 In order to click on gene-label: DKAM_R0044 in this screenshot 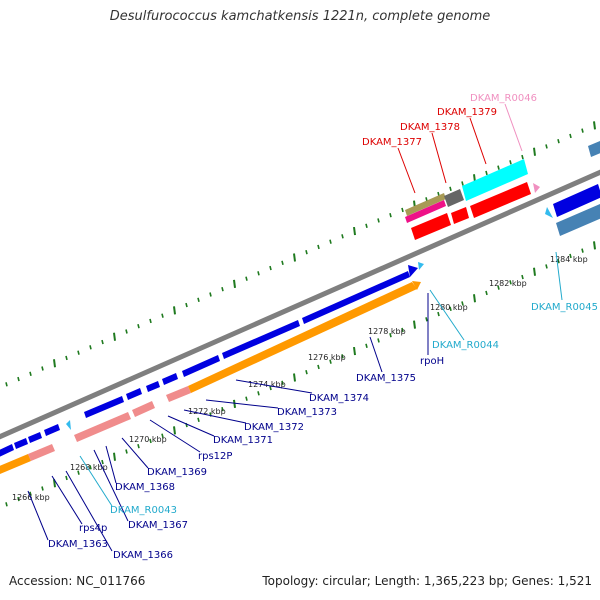, I will do `click(465, 345)`.